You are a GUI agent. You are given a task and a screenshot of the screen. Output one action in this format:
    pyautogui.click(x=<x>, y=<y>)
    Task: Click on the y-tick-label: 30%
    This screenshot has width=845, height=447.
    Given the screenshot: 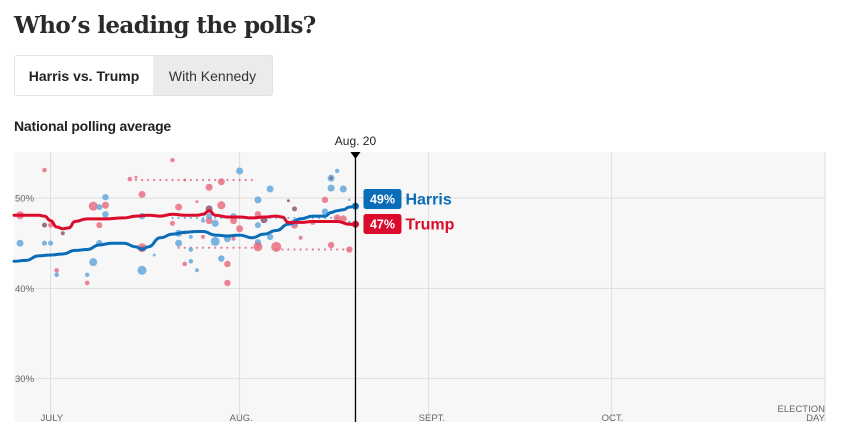 What is the action you would take?
    pyautogui.click(x=25, y=379)
    